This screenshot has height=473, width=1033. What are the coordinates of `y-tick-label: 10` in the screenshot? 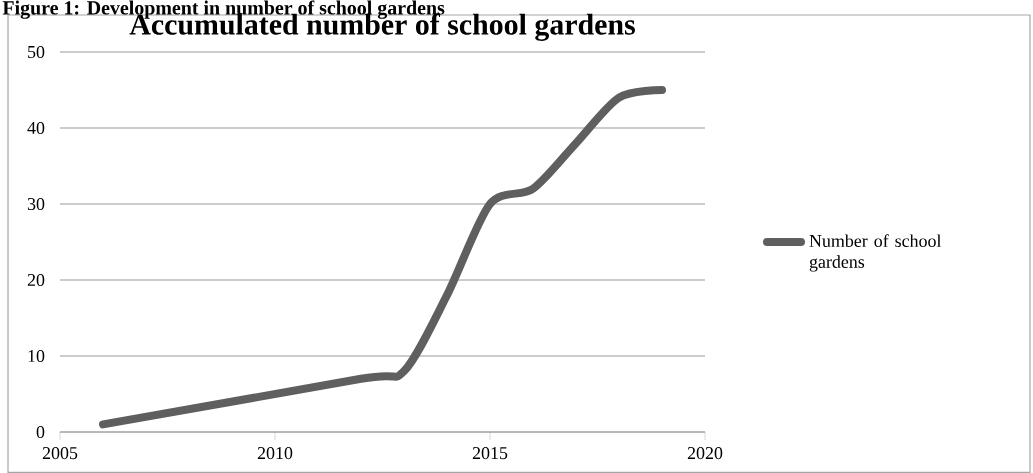 It's located at (36, 356).